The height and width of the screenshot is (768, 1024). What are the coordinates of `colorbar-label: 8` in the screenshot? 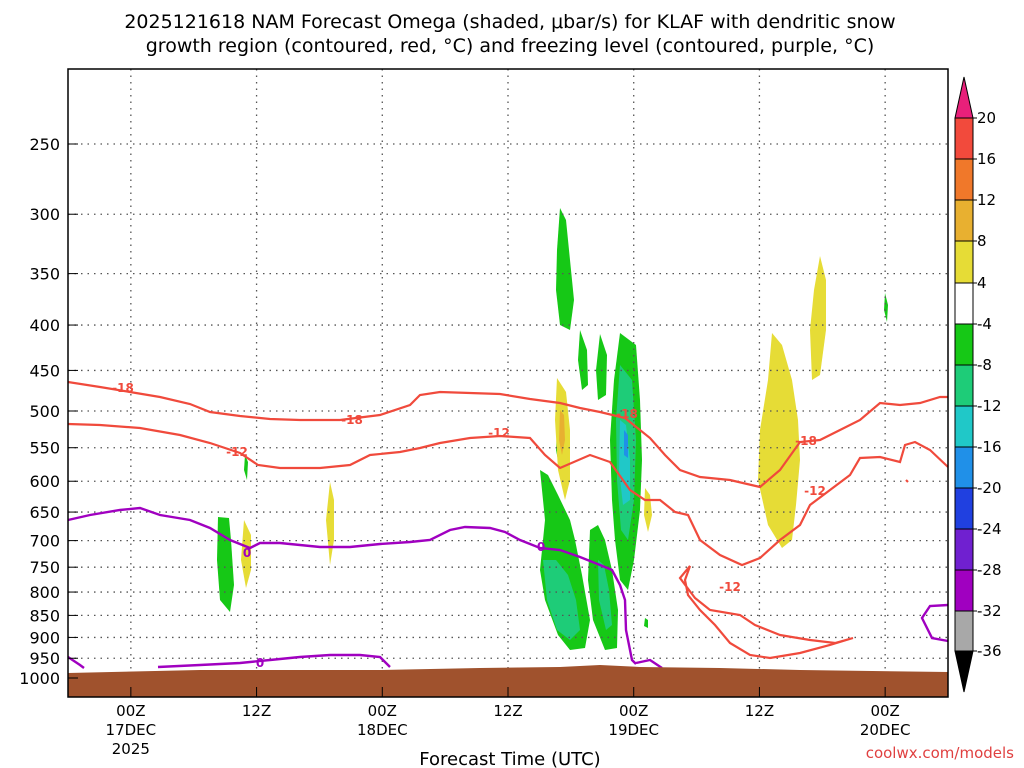 It's located at (982, 241).